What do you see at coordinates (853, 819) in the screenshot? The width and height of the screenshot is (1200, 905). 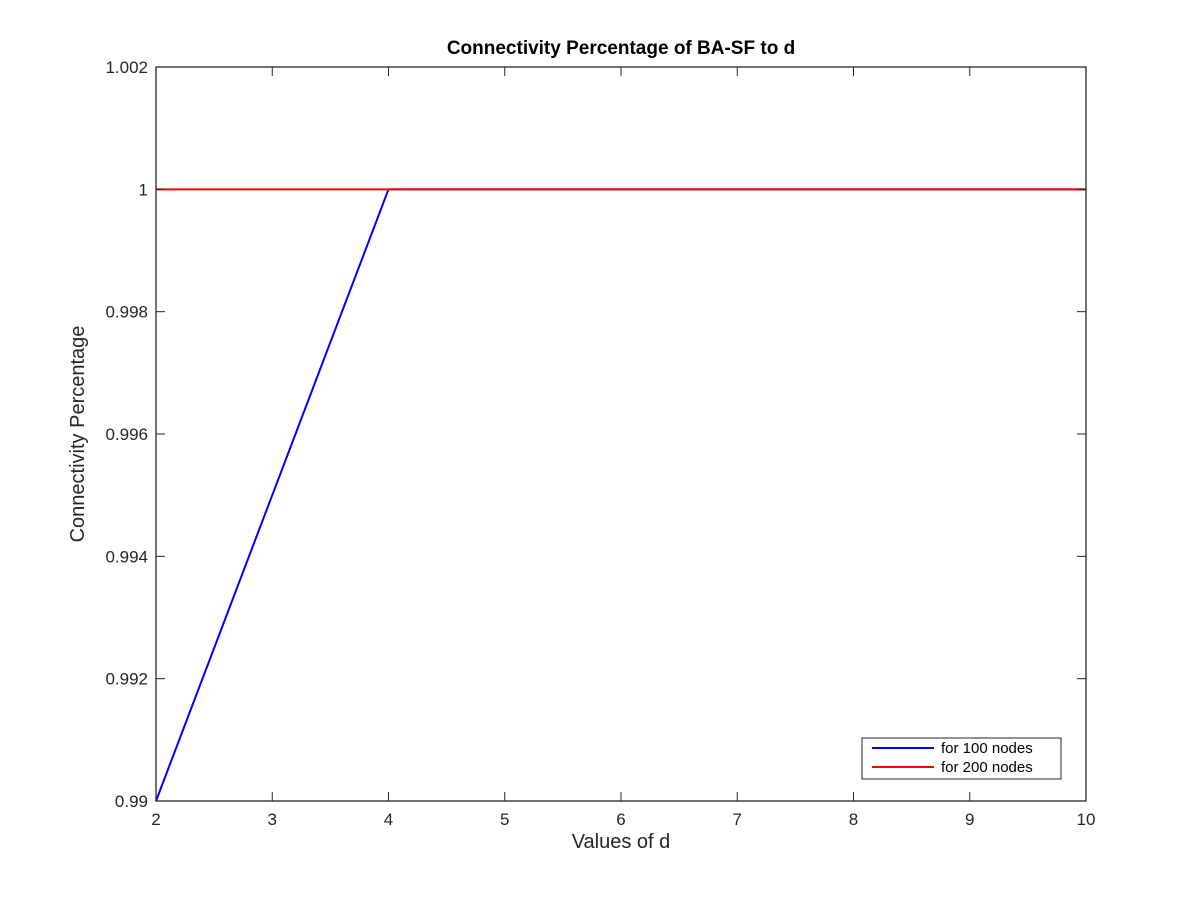 I see `x-tick-label: 8` at bounding box center [853, 819].